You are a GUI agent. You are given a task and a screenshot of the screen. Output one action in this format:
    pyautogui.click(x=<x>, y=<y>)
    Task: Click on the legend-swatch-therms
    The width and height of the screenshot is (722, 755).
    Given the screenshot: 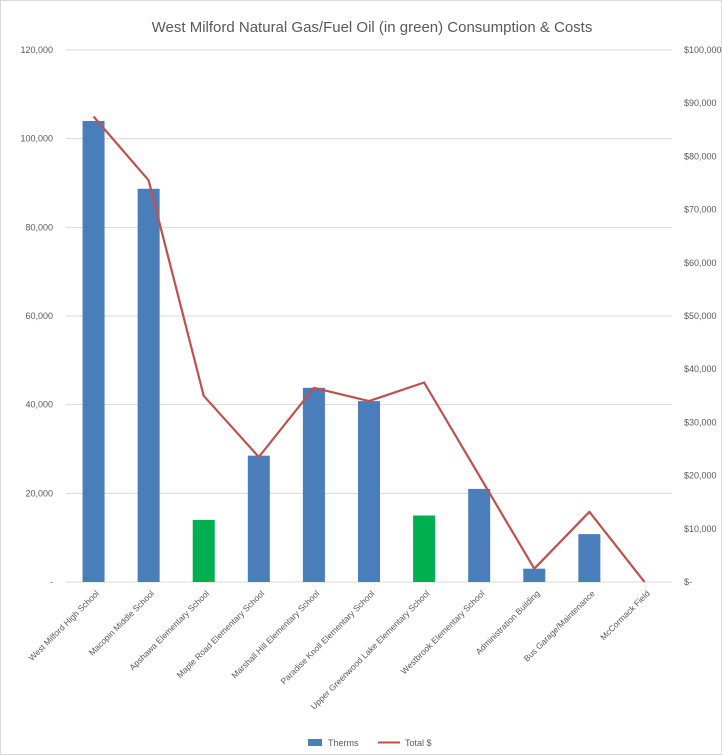 What is the action you would take?
    pyautogui.click(x=315, y=742)
    